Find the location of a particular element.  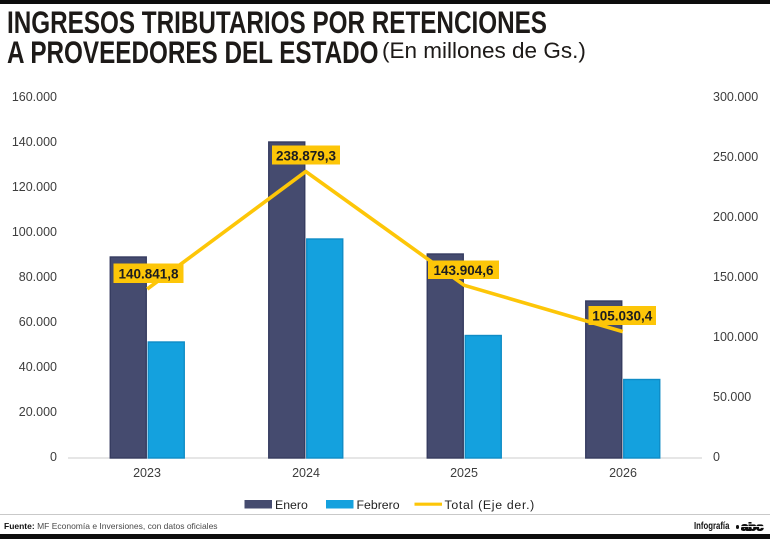

svg-text: 238.879,3 is located at coordinates (306, 155).